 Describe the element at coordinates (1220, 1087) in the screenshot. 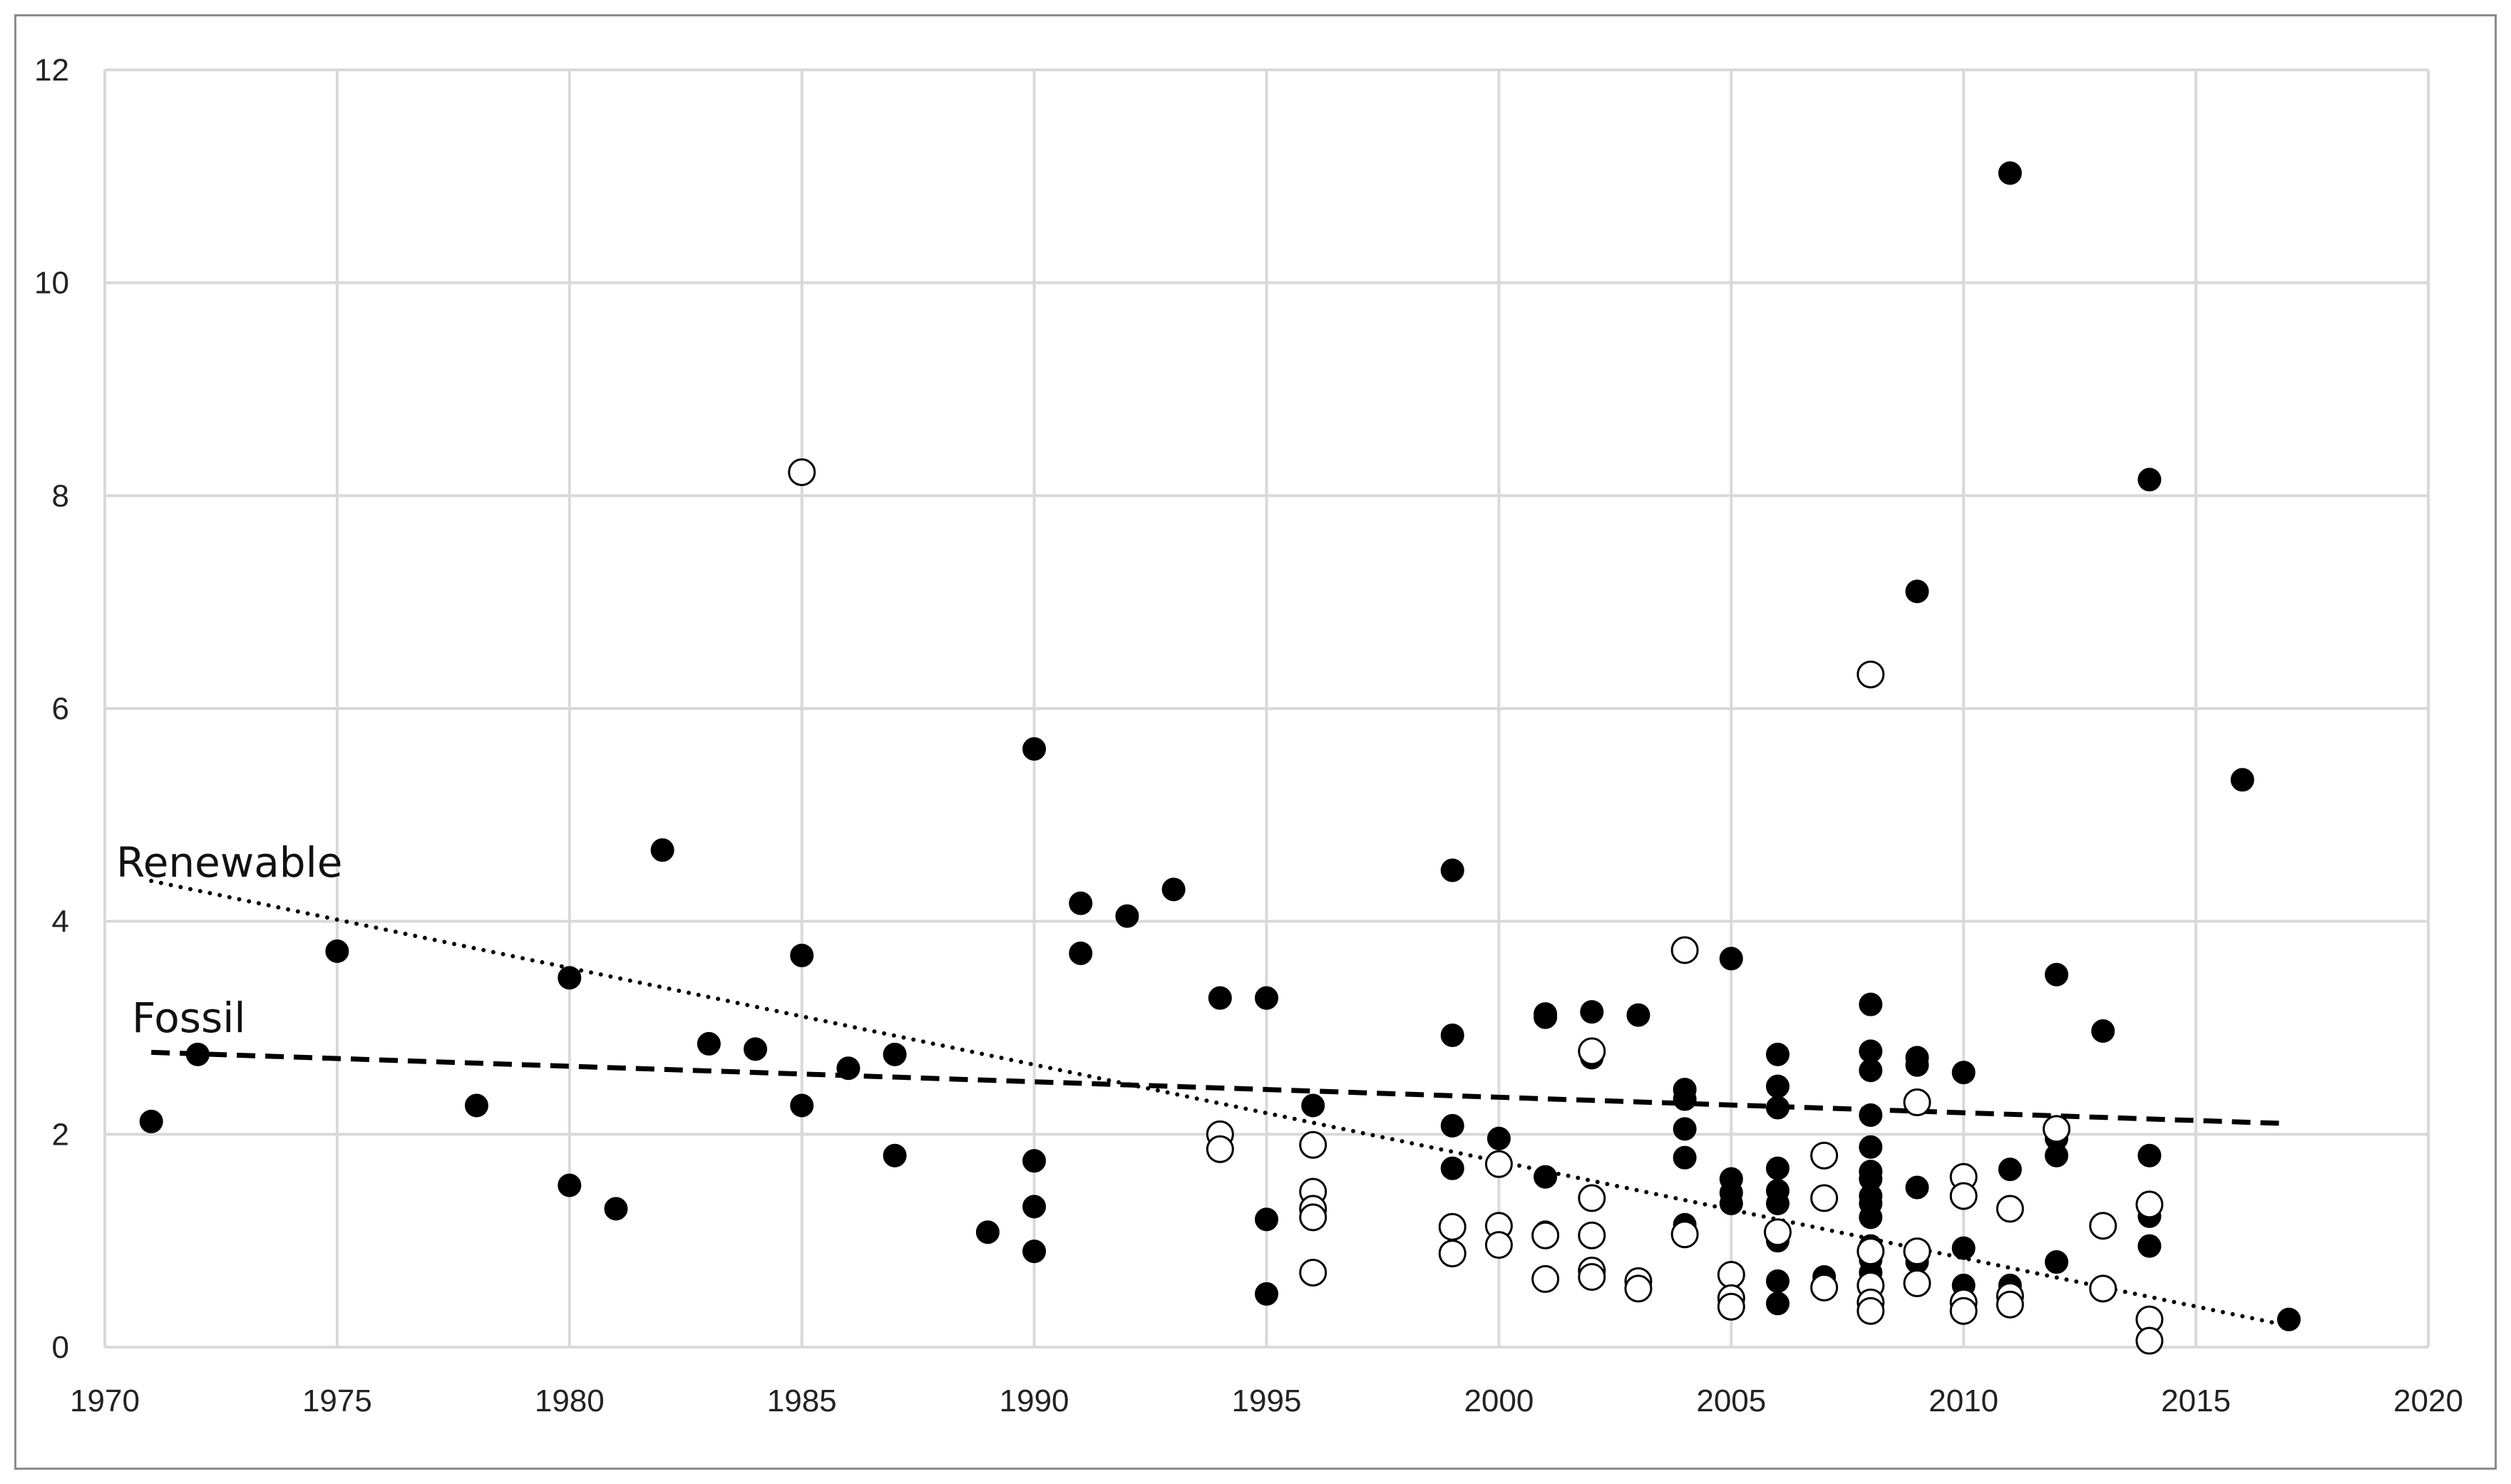

I see `trendline-fossil` at that location.